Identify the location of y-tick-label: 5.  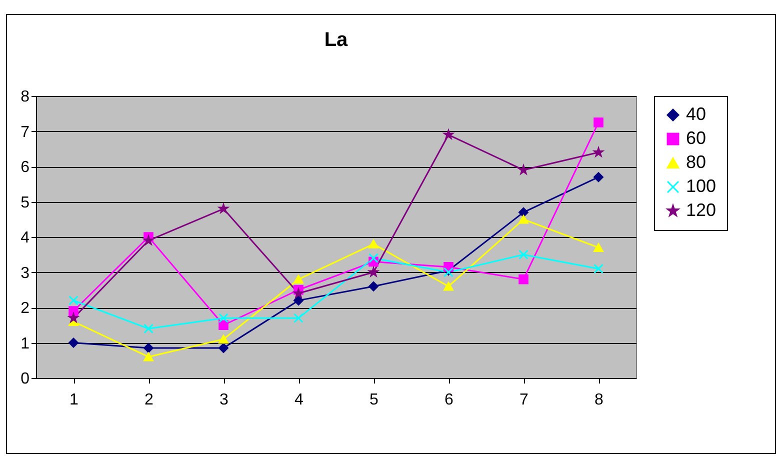
(25, 203).